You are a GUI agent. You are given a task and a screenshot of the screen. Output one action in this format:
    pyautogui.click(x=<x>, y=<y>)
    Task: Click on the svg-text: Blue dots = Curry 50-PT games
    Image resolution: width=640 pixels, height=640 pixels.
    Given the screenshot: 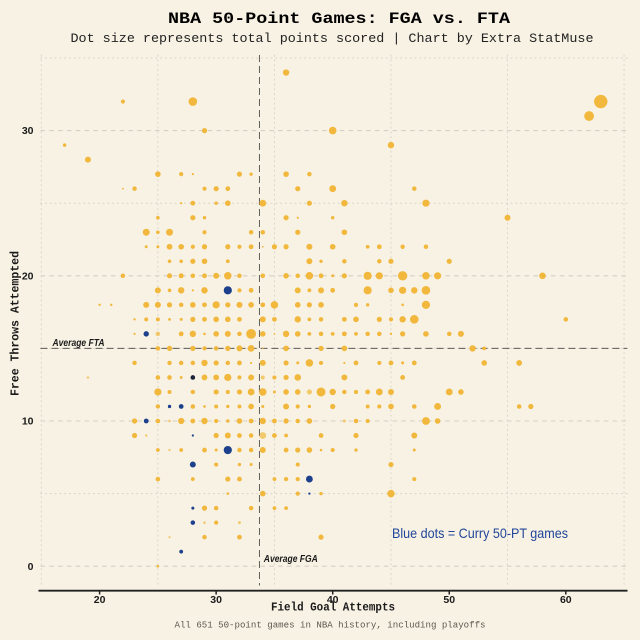 What is the action you would take?
    pyautogui.click(x=480, y=533)
    